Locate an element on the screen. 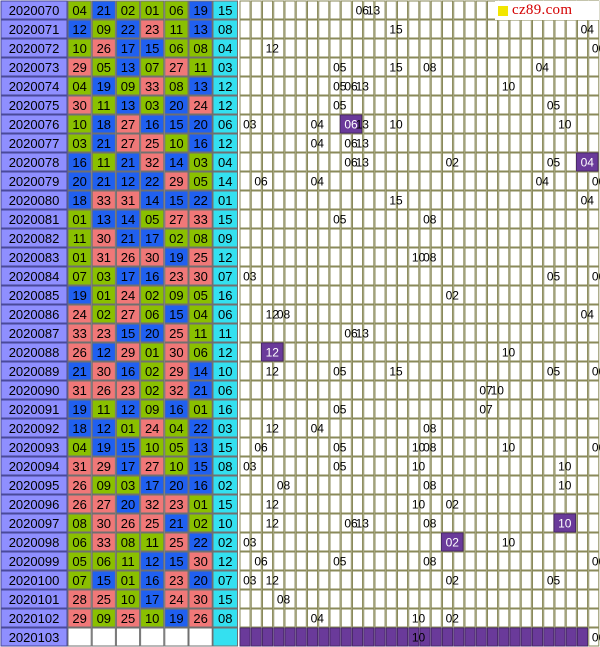 Image resolution: width=600 pixels, height=647 pixels. red-ball-value: 21 is located at coordinates (200, 390).